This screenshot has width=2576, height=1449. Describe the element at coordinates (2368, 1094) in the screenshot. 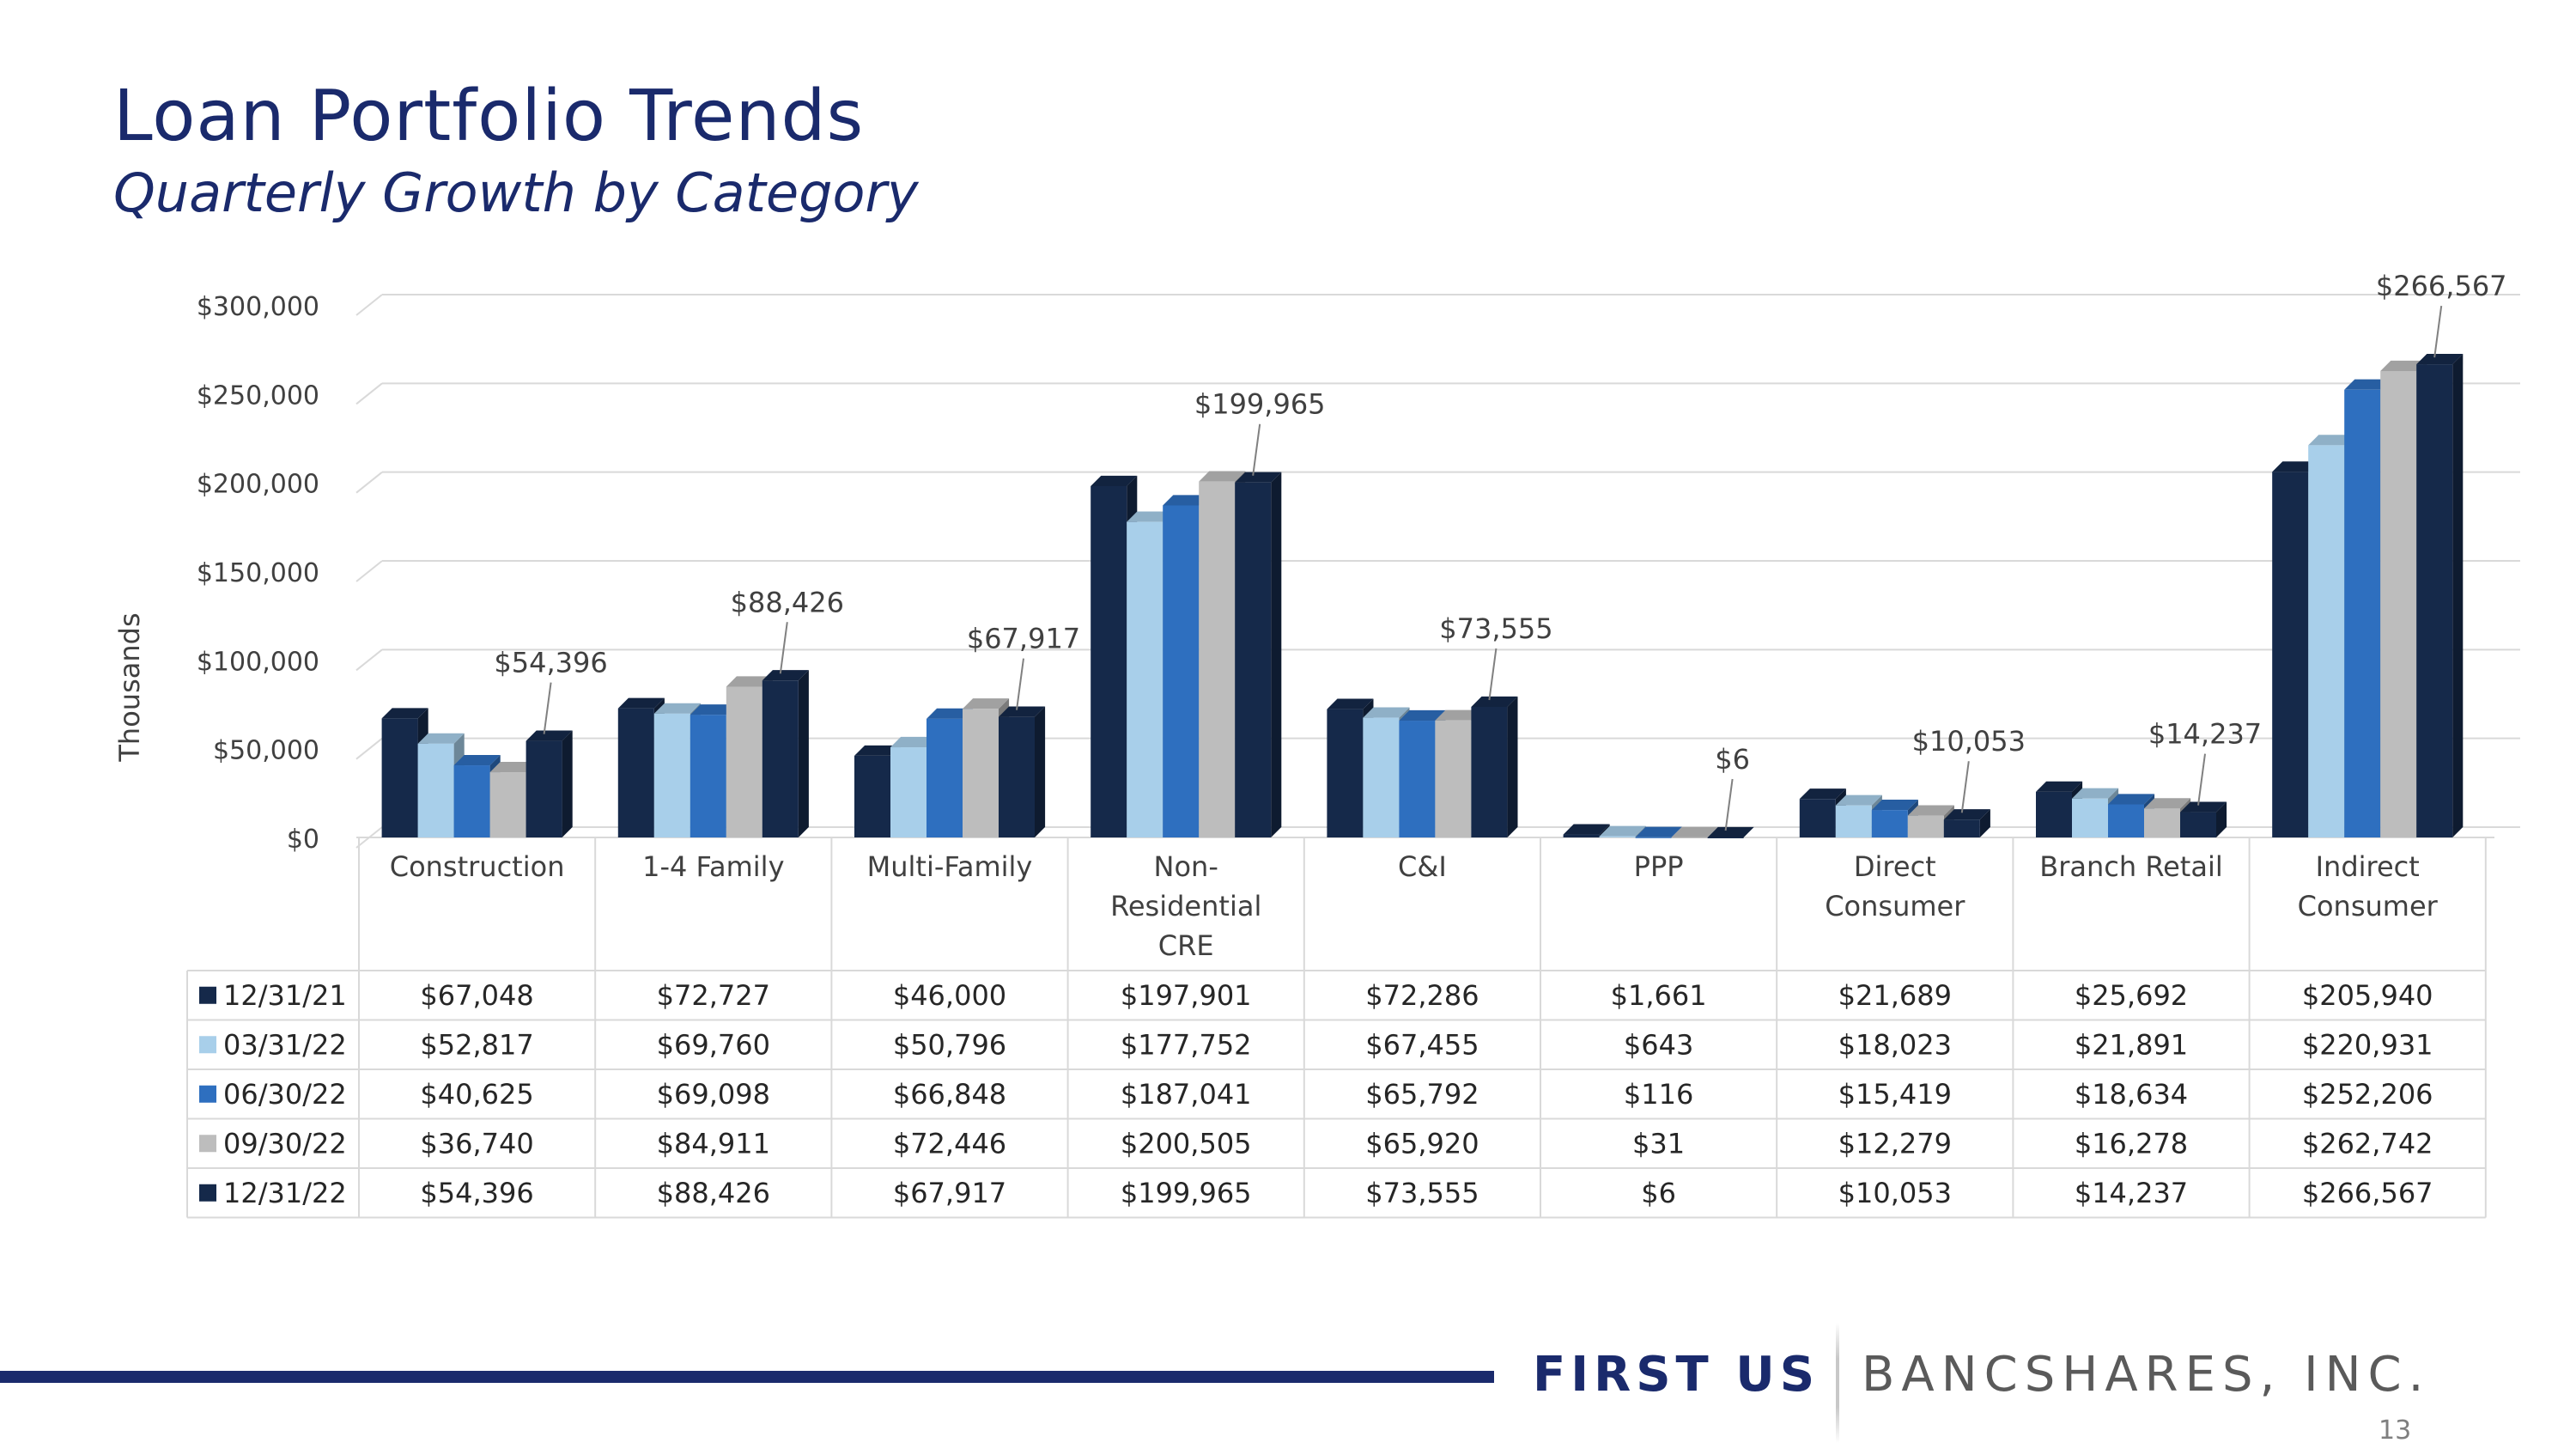

I see `table-cell-value: $252,206` at that location.